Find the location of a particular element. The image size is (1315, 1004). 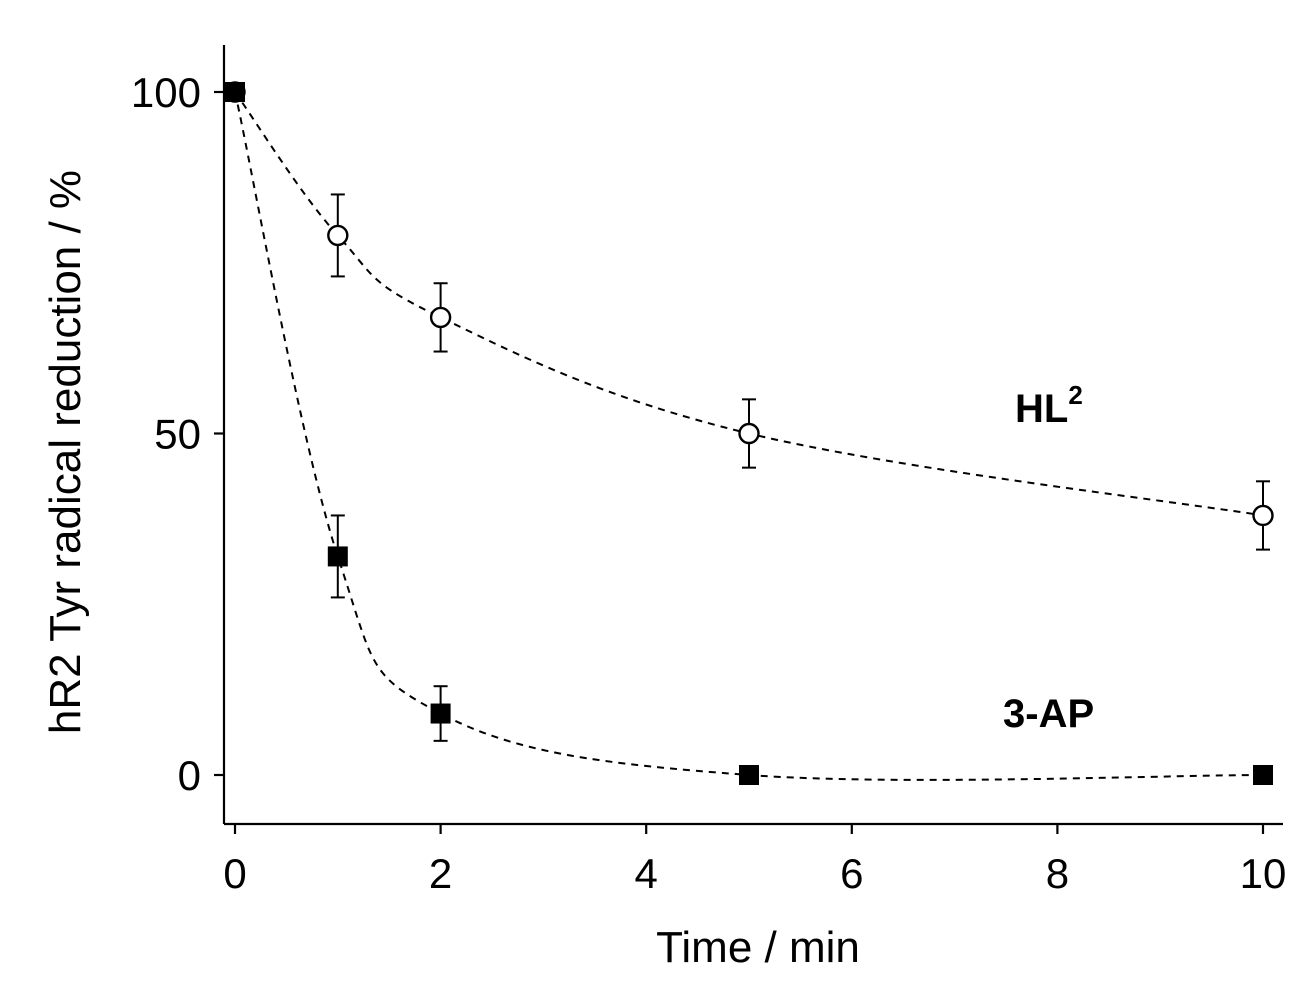

y-axis-title: hR2 Tyr radical reduction / % is located at coordinates (65, 452).